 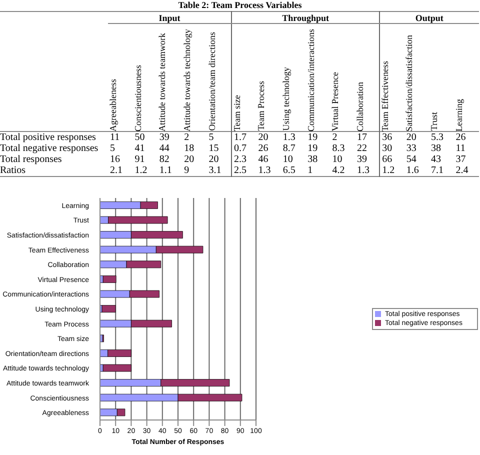 I want to click on data-label: 9, so click(x=186, y=170).